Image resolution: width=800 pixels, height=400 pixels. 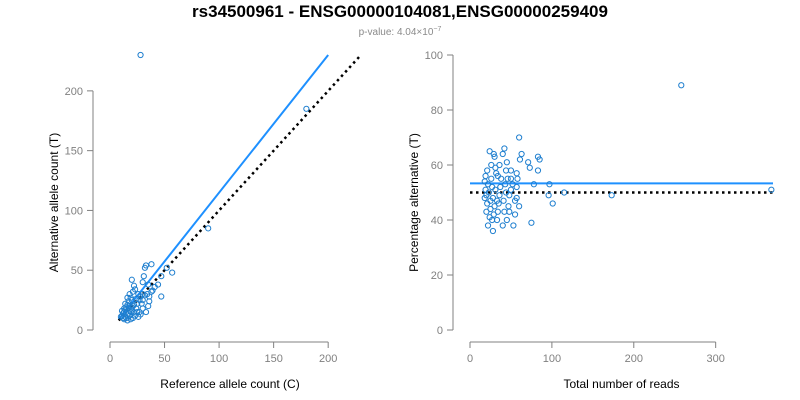 What do you see at coordinates (552, 359) in the screenshot?
I see `x-tick-label: 100` at bounding box center [552, 359].